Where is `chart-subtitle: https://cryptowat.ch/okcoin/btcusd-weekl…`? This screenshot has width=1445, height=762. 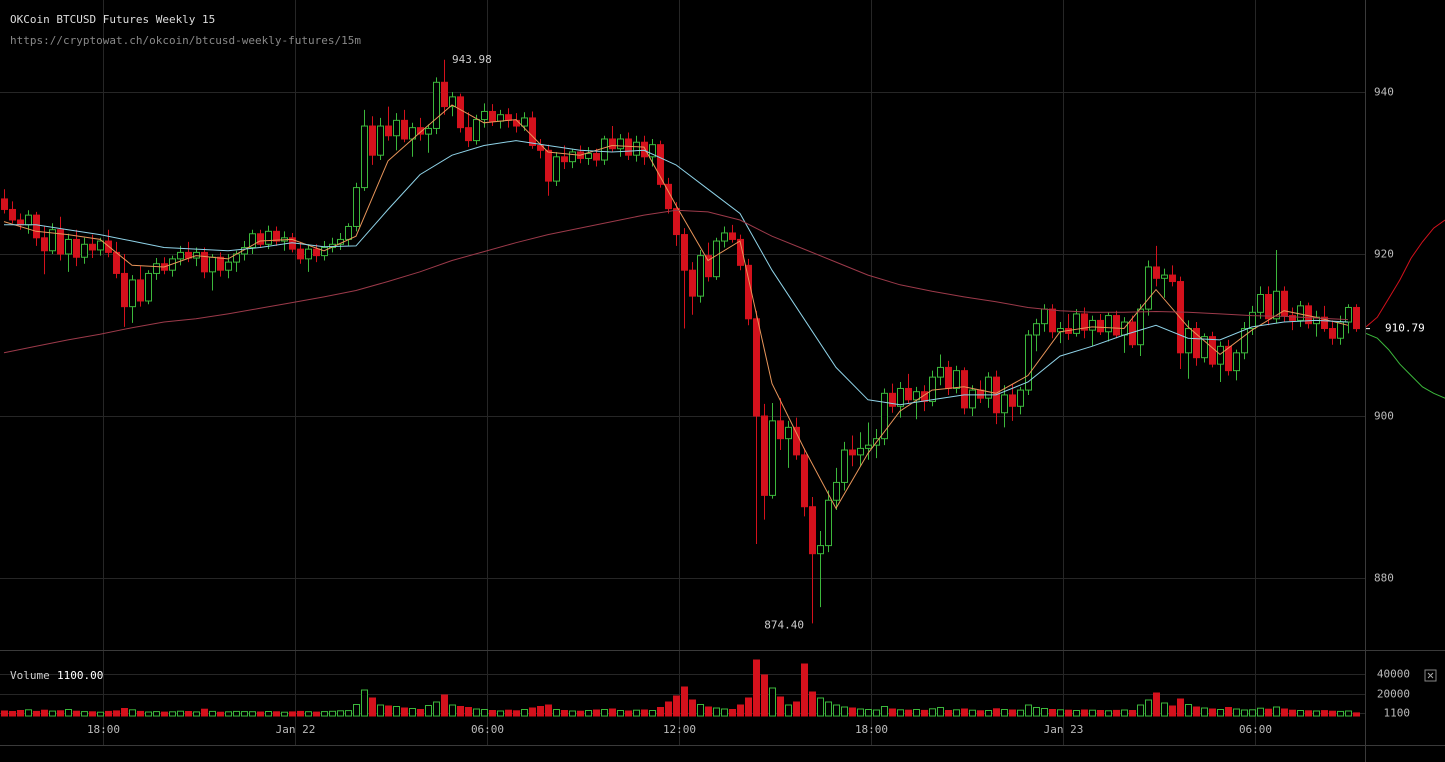 chart-subtitle: https://cryptowat.ch/okcoin/btcusd-weekl… is located at coordinates (185, 40).